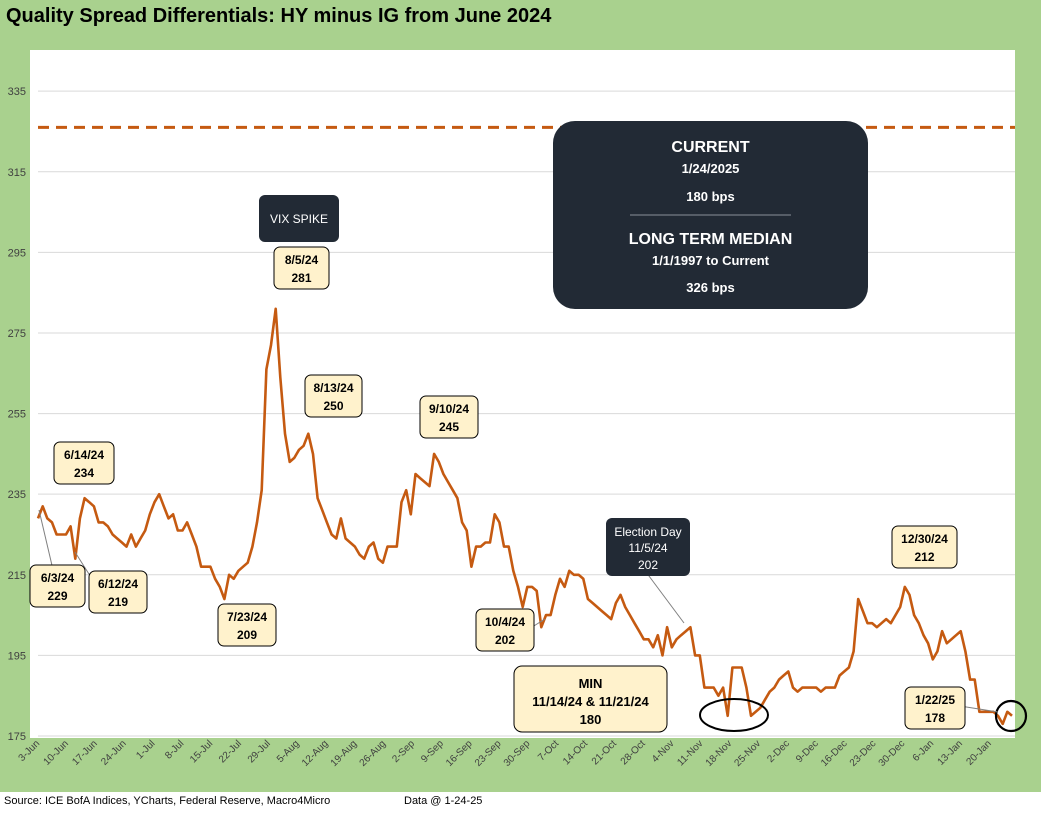 This screenshot has width=1041, height=818. Describe the element at coordinates (247, 617) in the screenshot. I see `callout-date: 7/23/24` at that location.